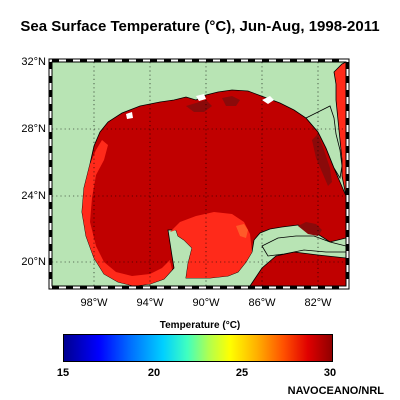  I want to click on colorbar-title: Temperature (°C), so click(200, 325).